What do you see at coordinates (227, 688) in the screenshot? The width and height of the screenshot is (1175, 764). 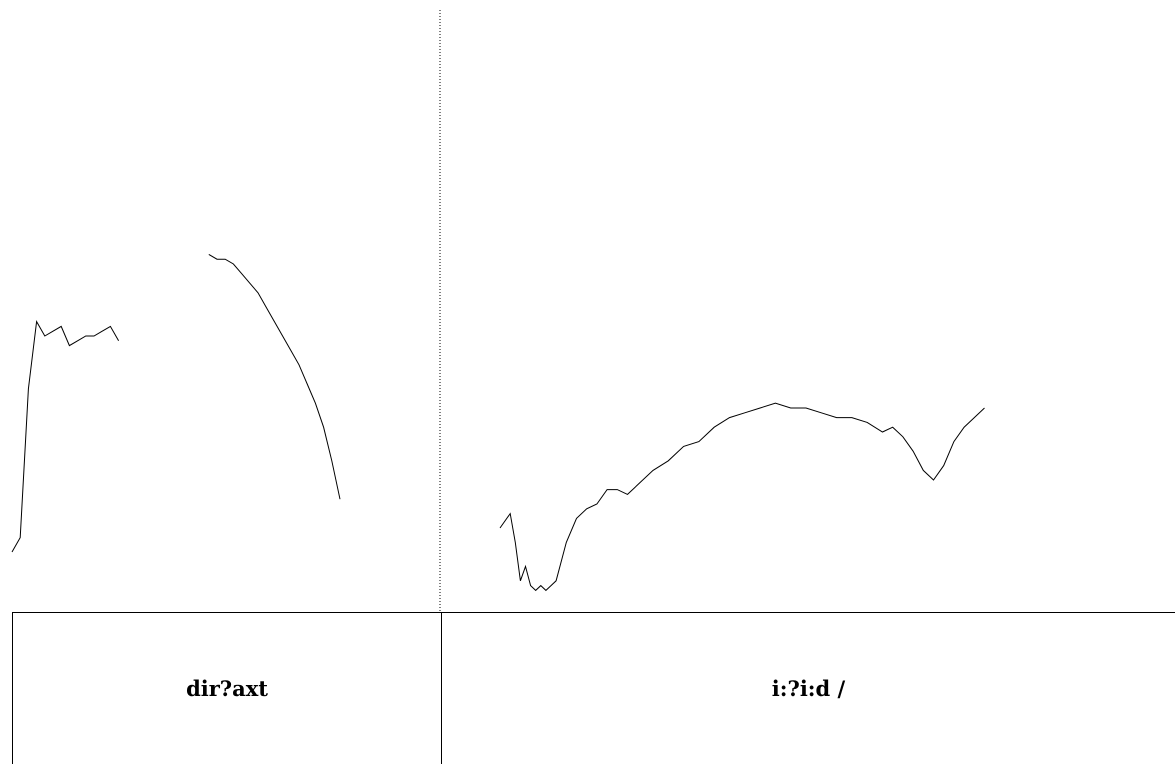 I see `panel-left-label: dir?axt` at bounding box center [227, 688].